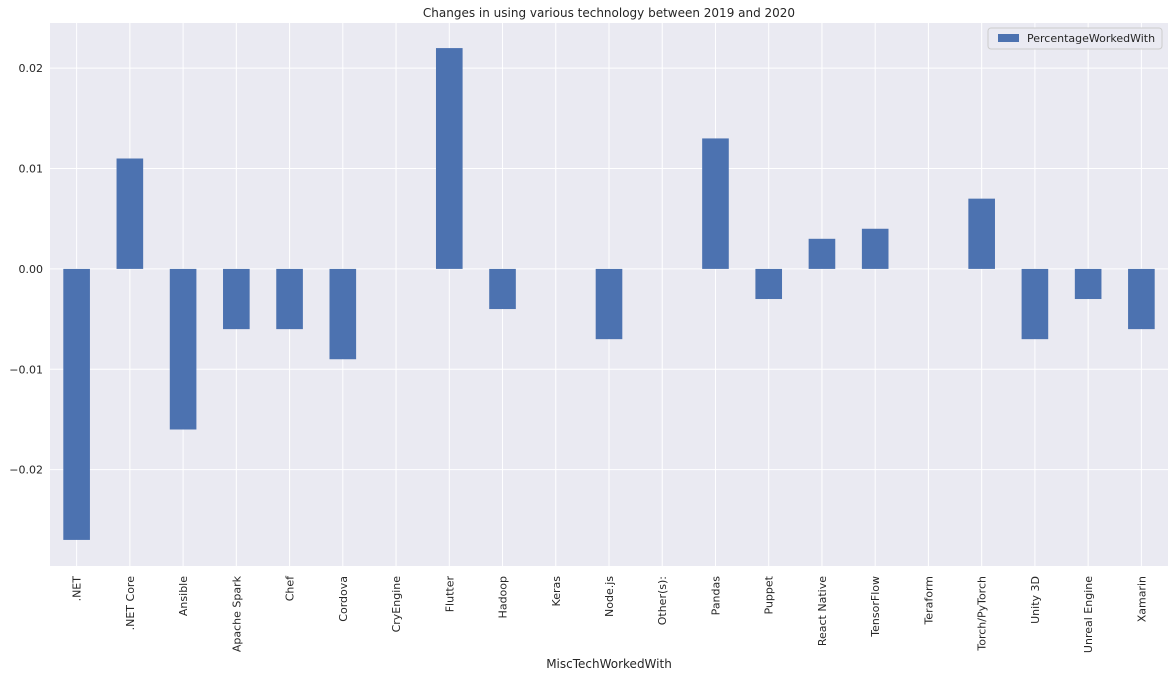 The image size is (1173, 678). Describe the element at coordinates (1091, 38) in the screenshot. I see `legend-label: PercentageWorkedWith` at that location.